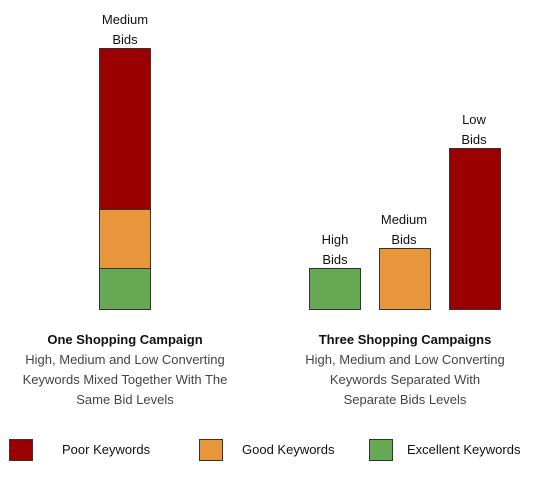  I want to click on left-caption-line3: Same Bid Levels, so click(125, 399).